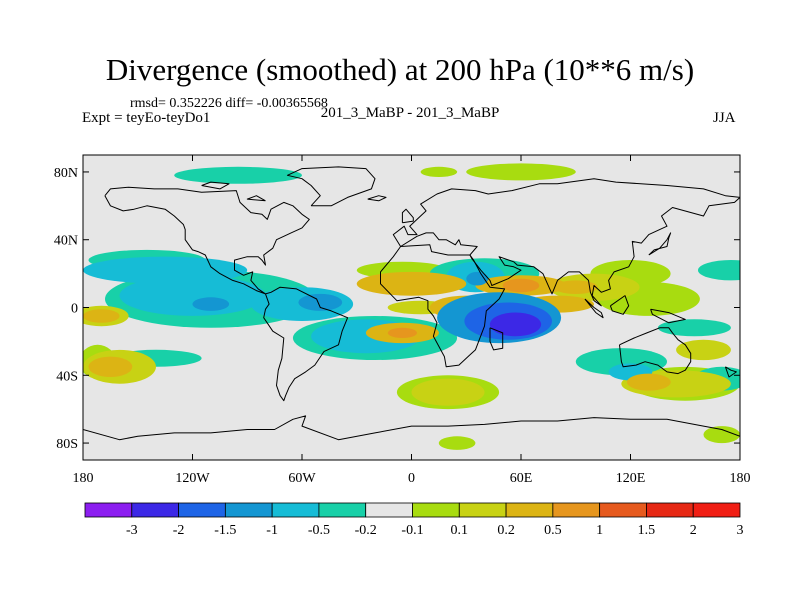  I want to click on y-tick-label-0: 80N, so click(66, 173).